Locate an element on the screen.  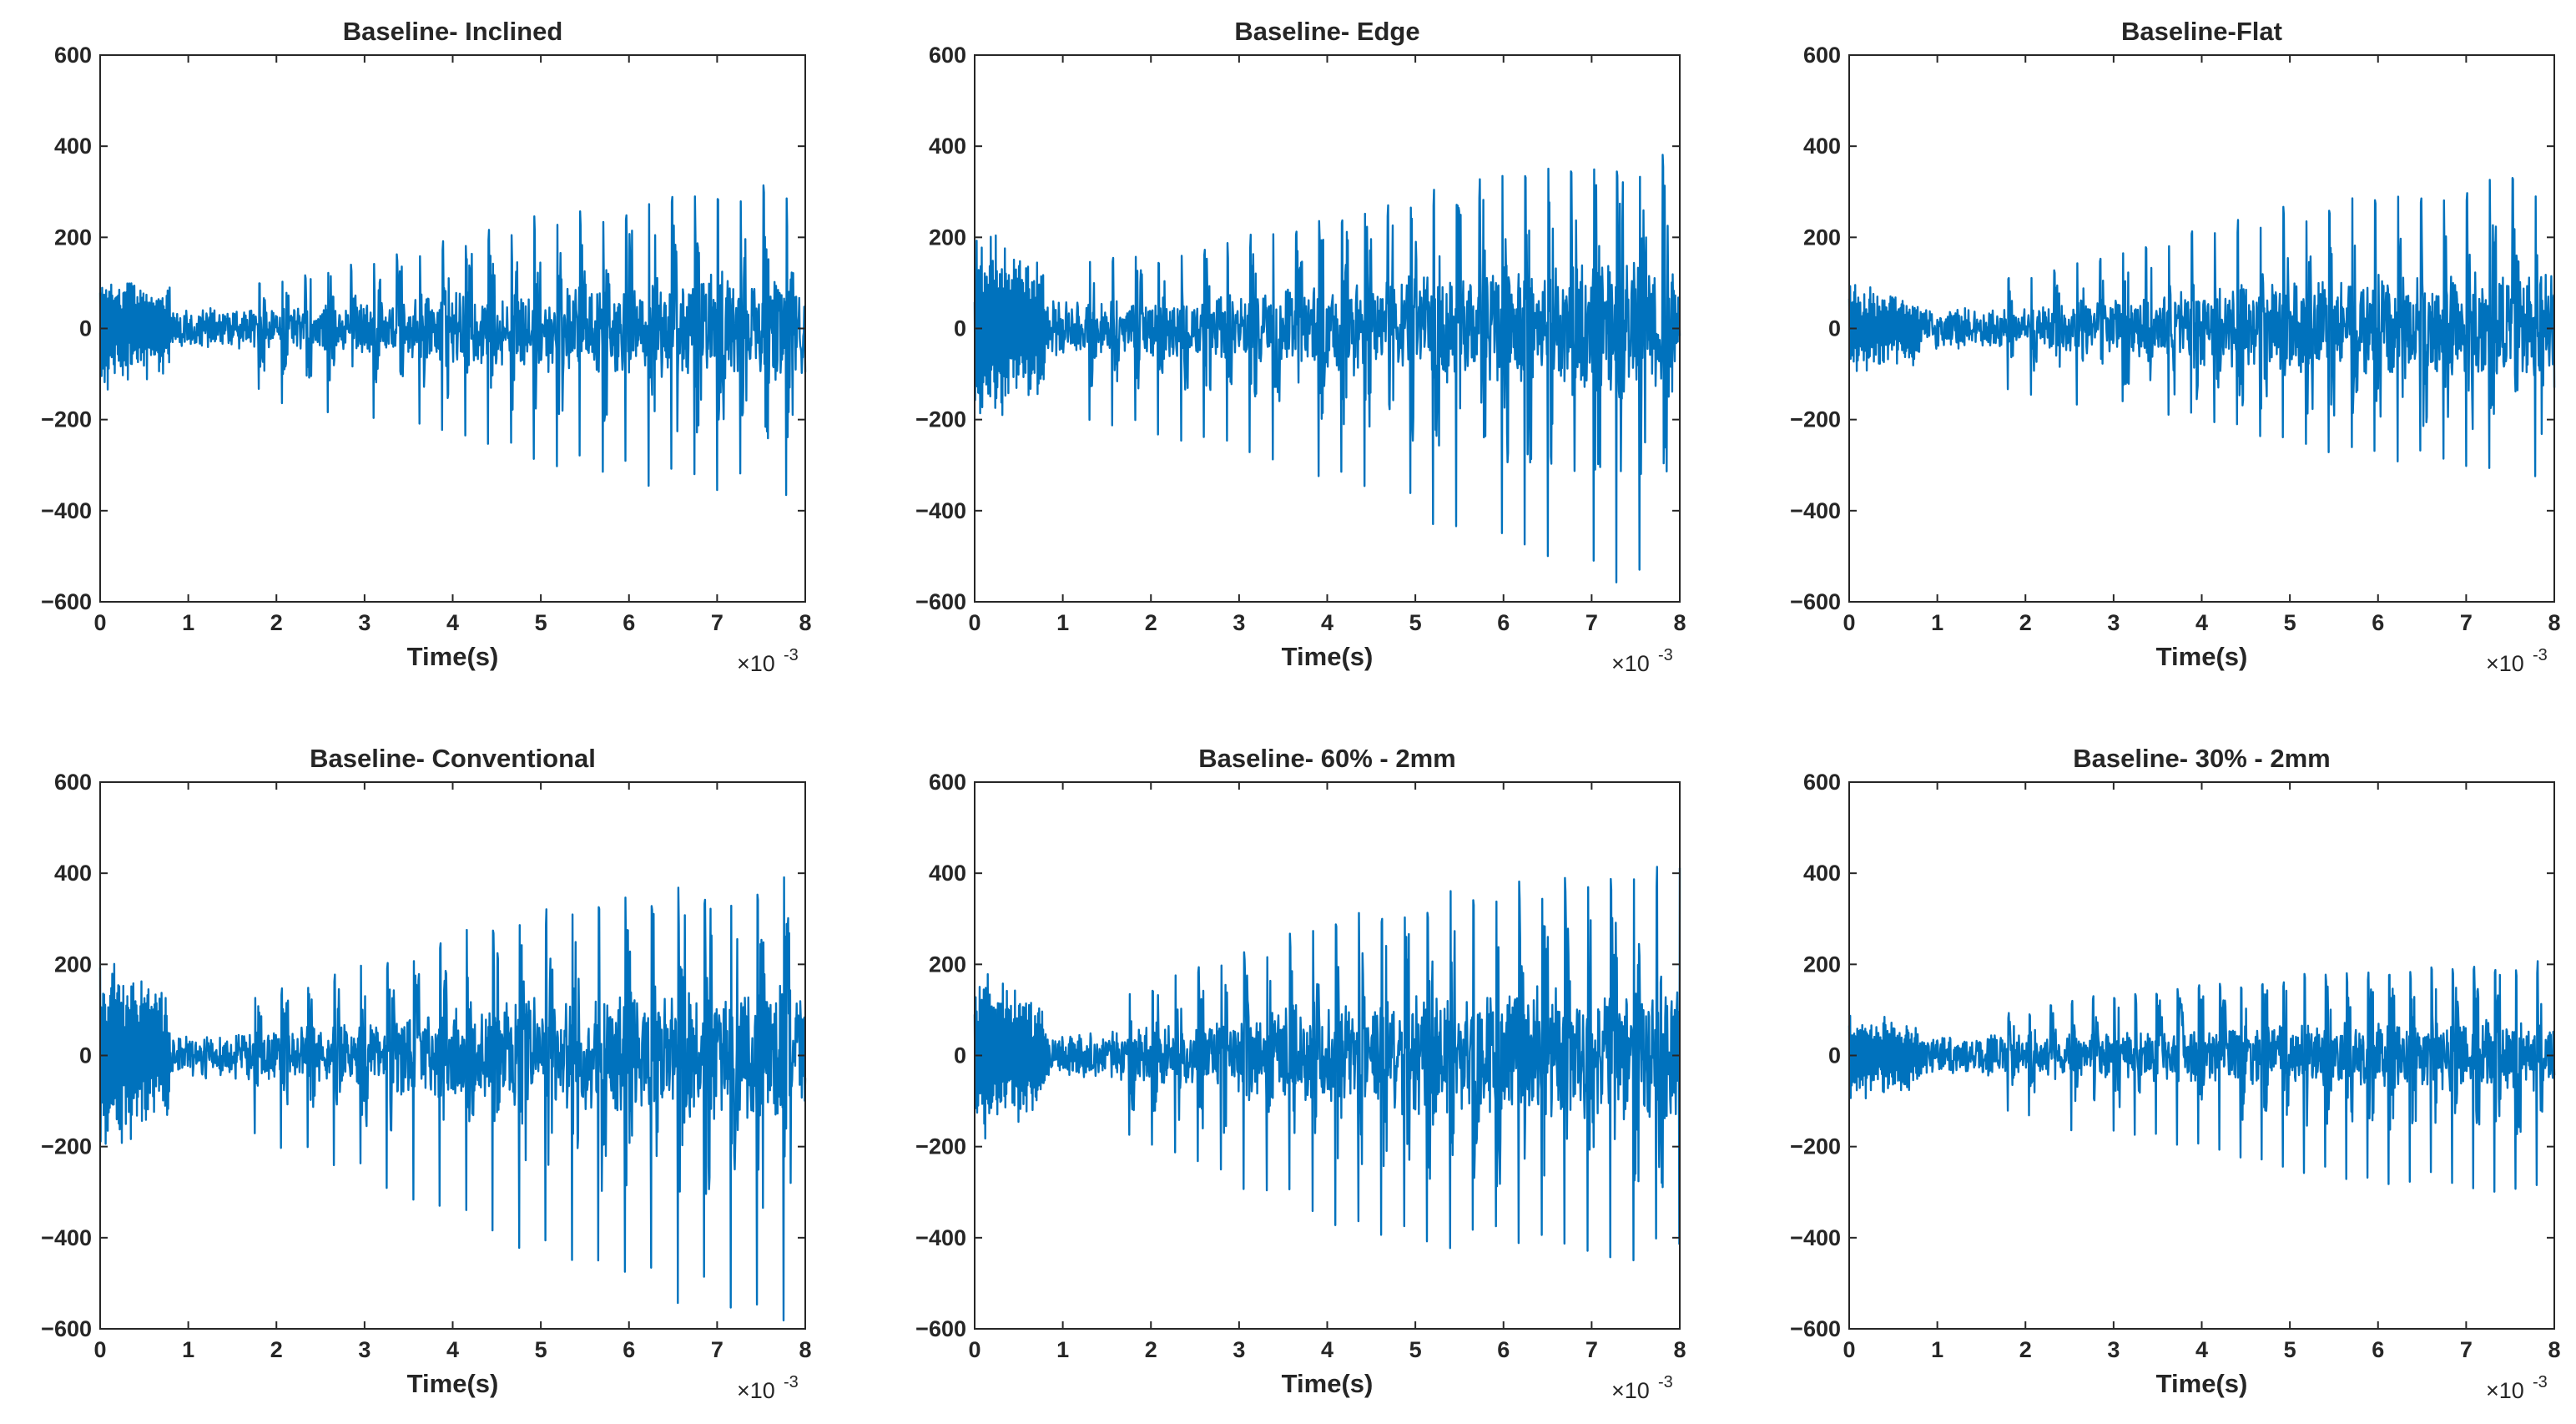
chart-title: Baseline-Flat is located at coordinates (2201, 32).